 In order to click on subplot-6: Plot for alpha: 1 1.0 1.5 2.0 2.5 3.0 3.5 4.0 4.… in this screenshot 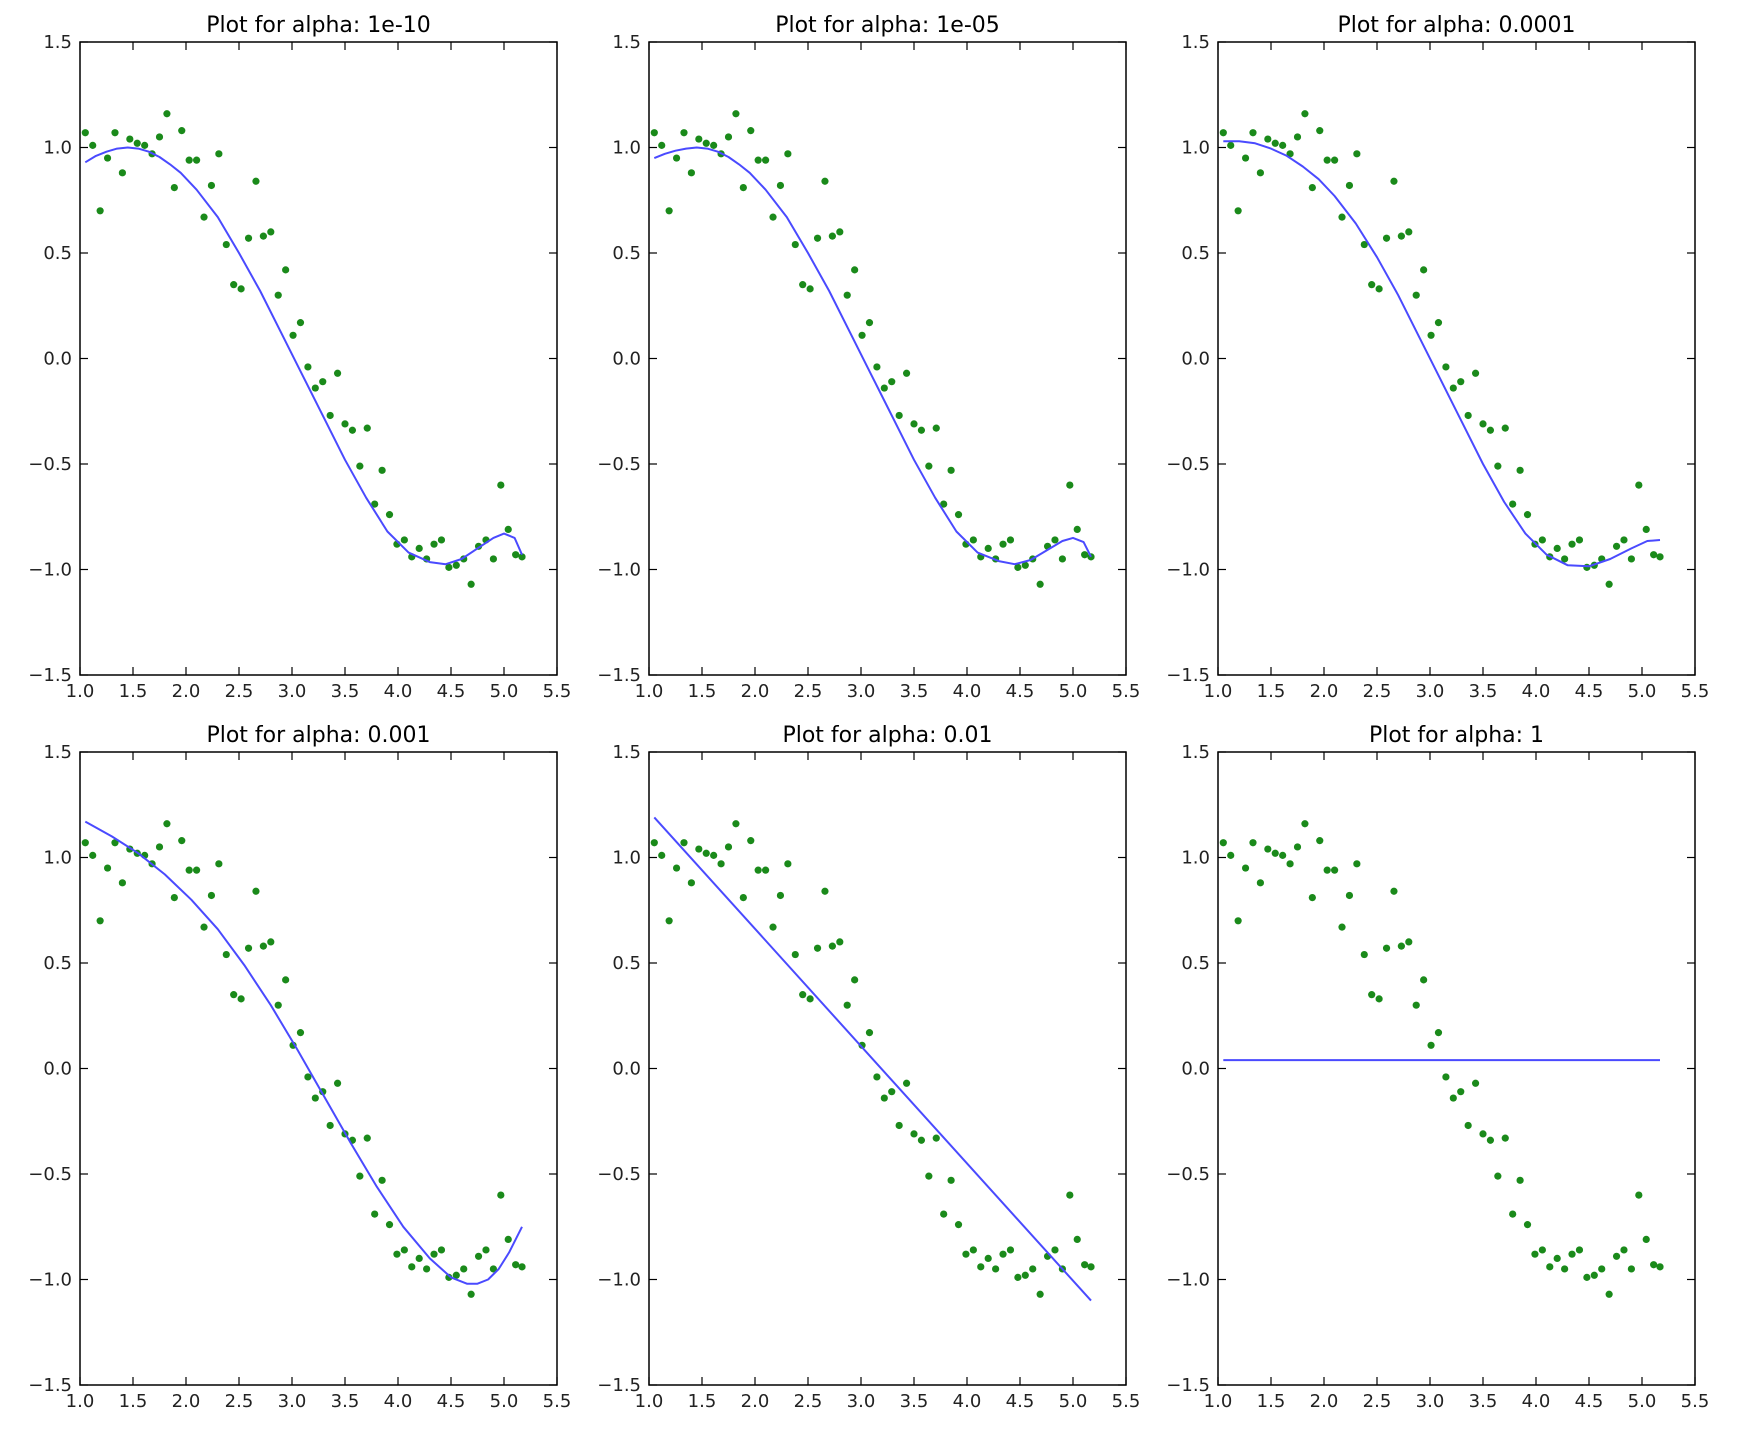, I will do `click(1437, 1067)`.